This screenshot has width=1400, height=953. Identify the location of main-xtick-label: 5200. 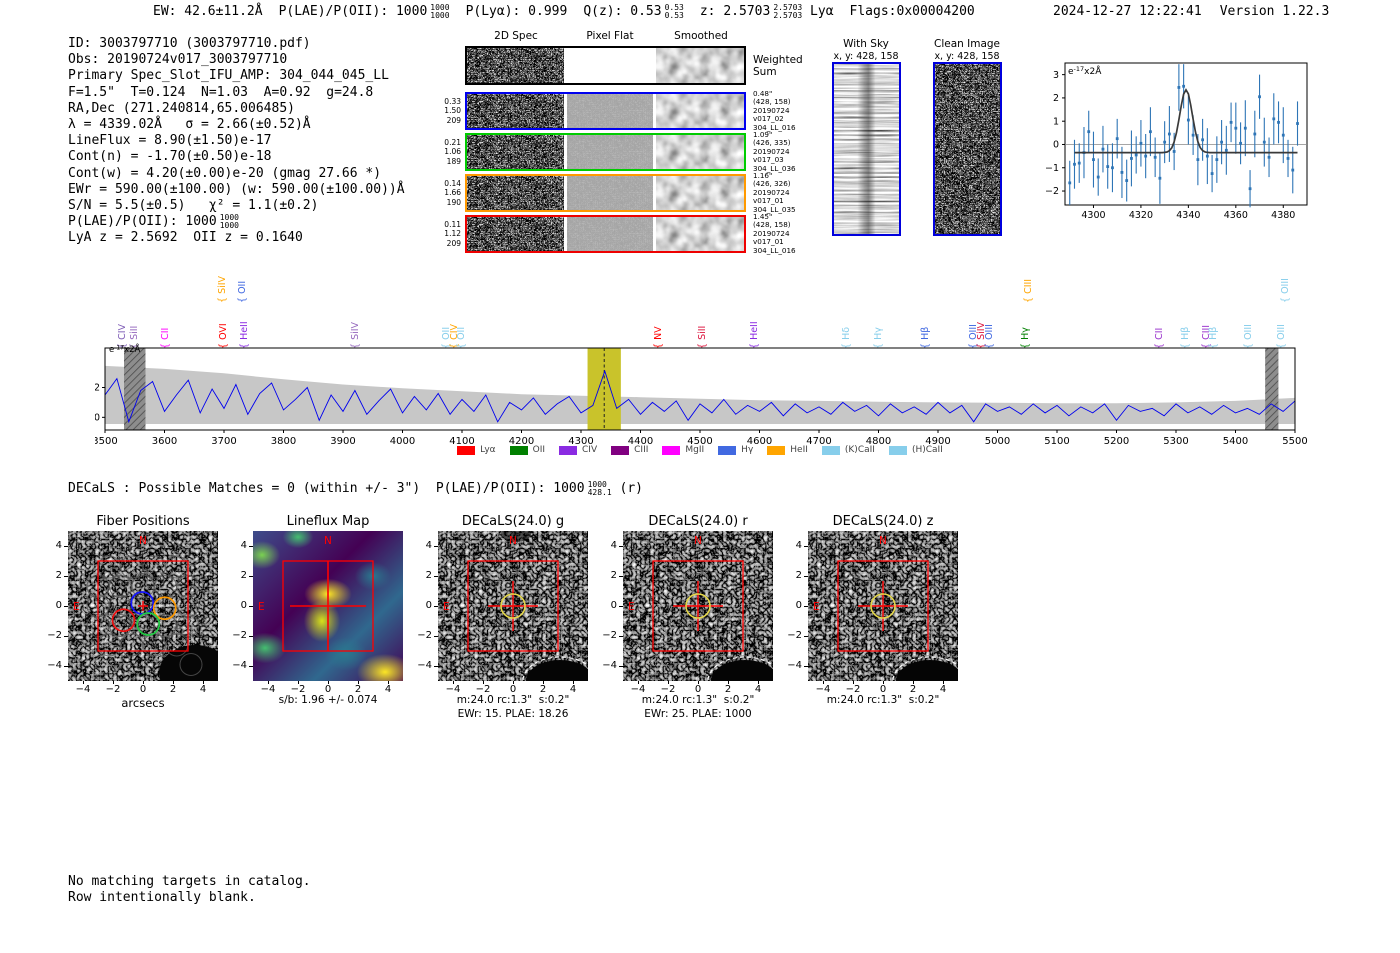
(1116, 441).